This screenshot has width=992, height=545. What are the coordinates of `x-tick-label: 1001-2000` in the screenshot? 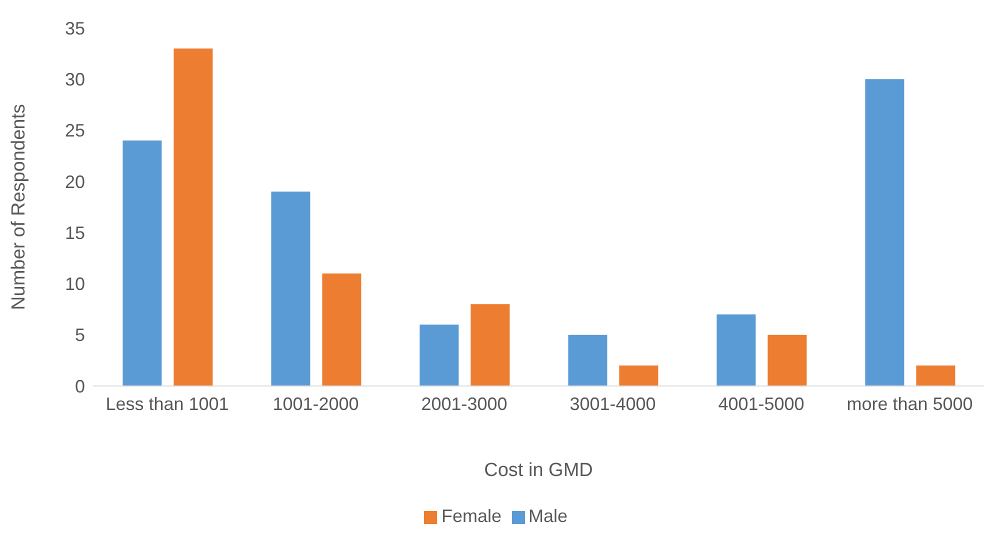 It's located at (315, 404).